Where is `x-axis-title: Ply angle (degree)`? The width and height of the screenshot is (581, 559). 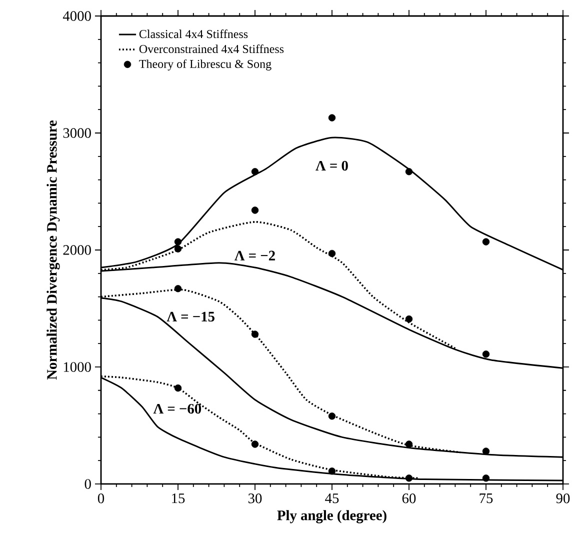 x-axis-title: Ply angle (degree) is located at coordinates (331, 517).